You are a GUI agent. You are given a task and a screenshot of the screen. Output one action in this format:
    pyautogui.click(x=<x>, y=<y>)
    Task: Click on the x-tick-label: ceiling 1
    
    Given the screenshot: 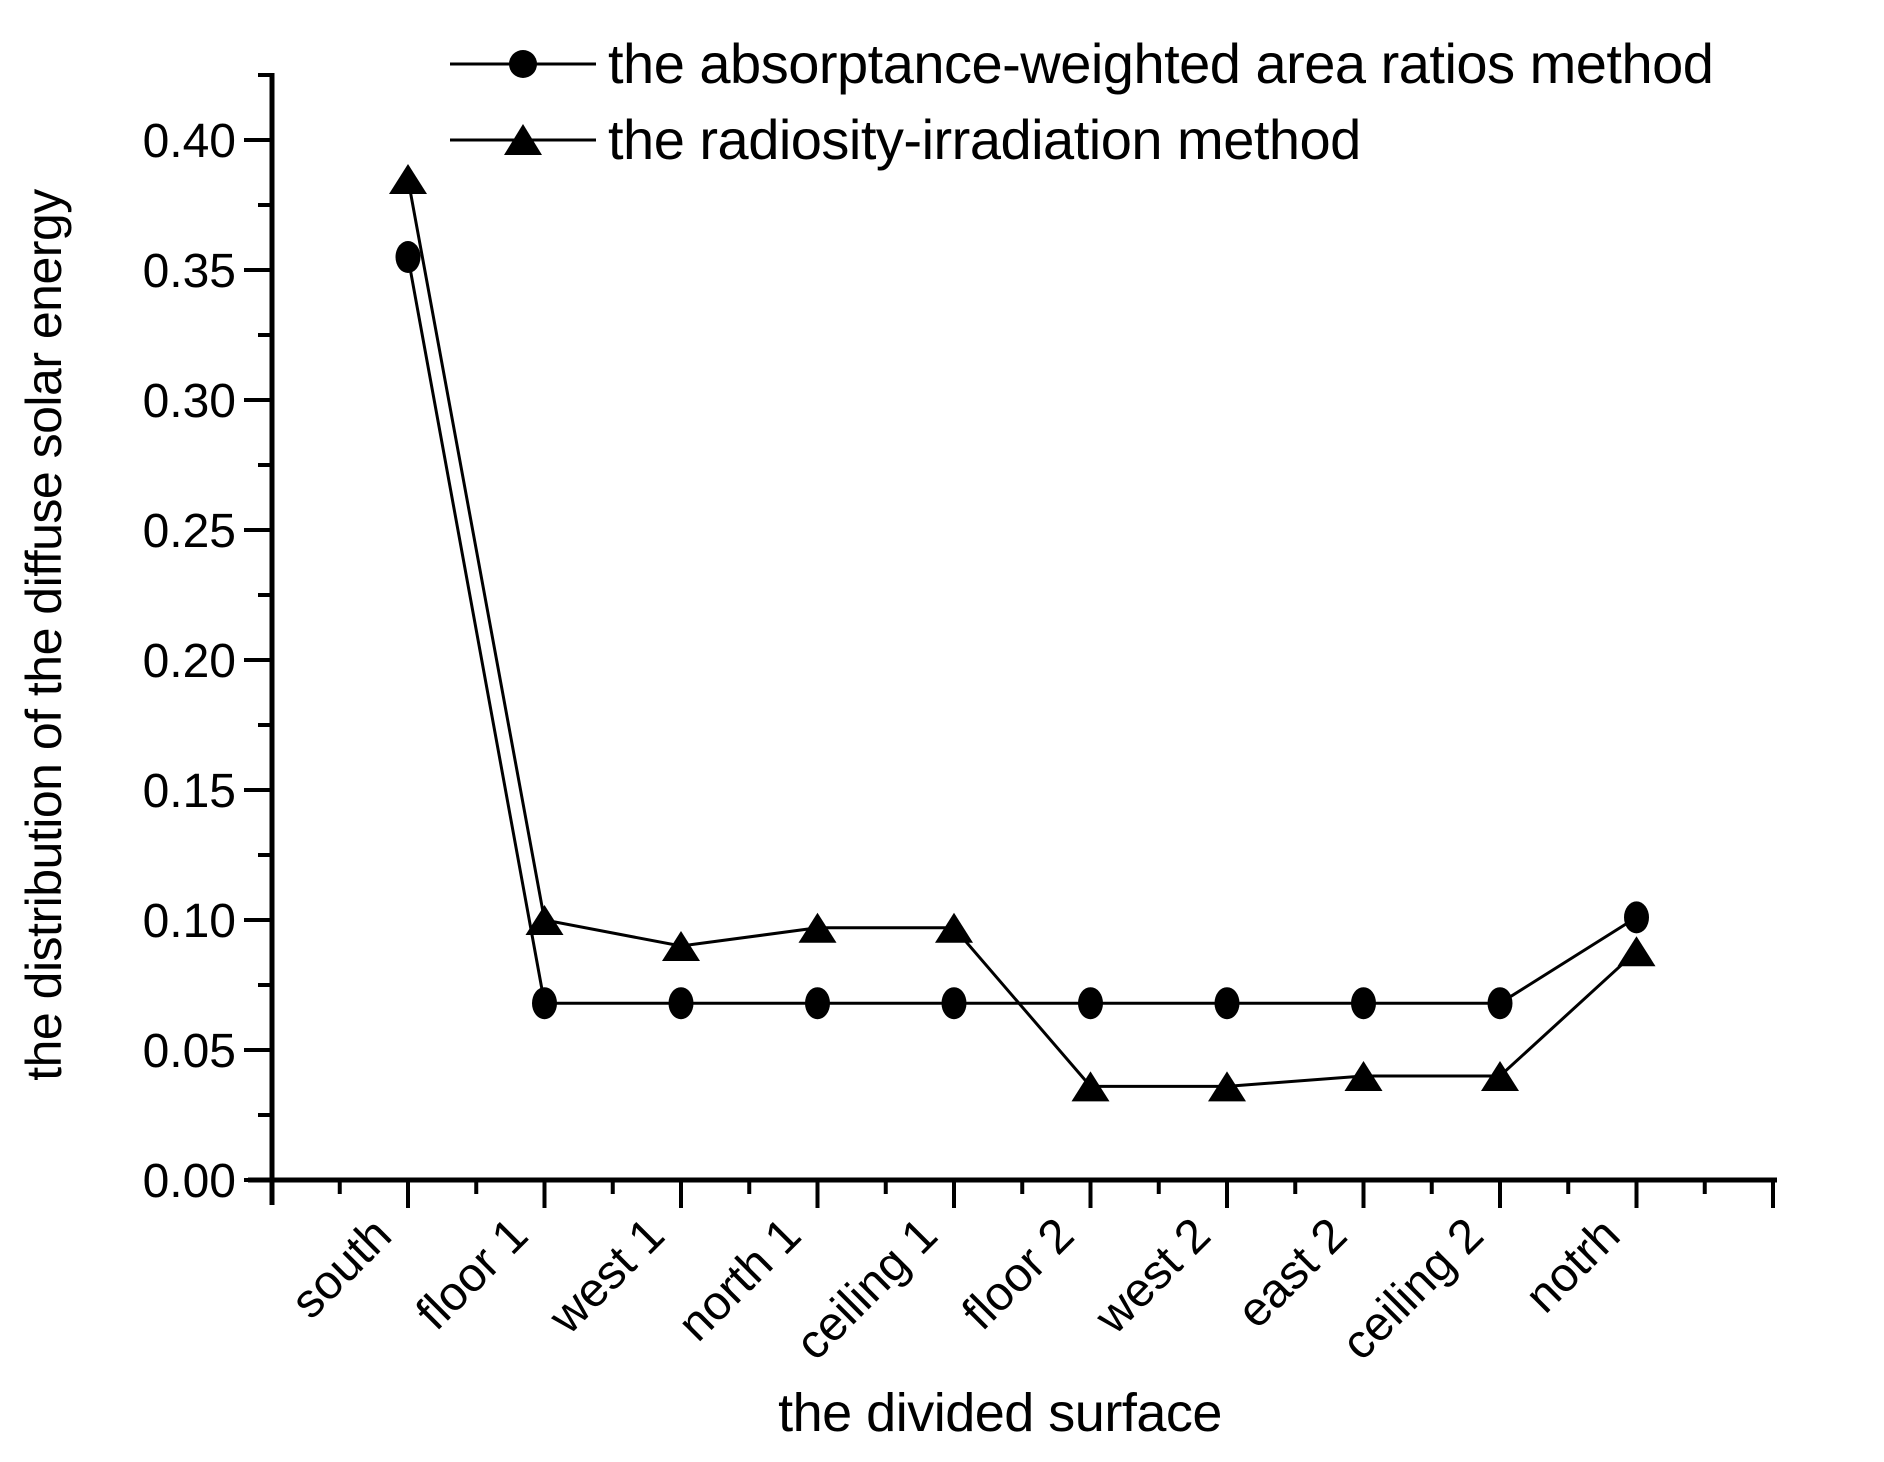 What is the action you would take?
    pyautogui.click(x=867, y=1289)
    